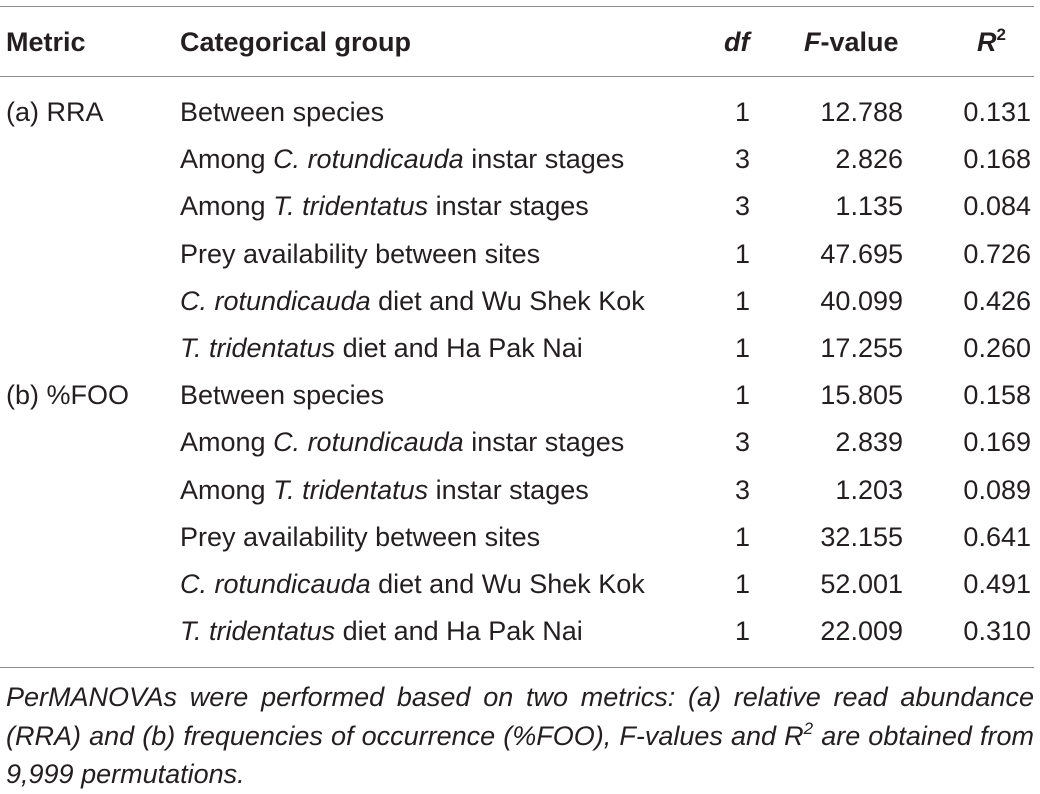 Image resolution: width=1040 pixels, height=794 pixels. I want to click on header-f-value: F-value, so click(851, 42).